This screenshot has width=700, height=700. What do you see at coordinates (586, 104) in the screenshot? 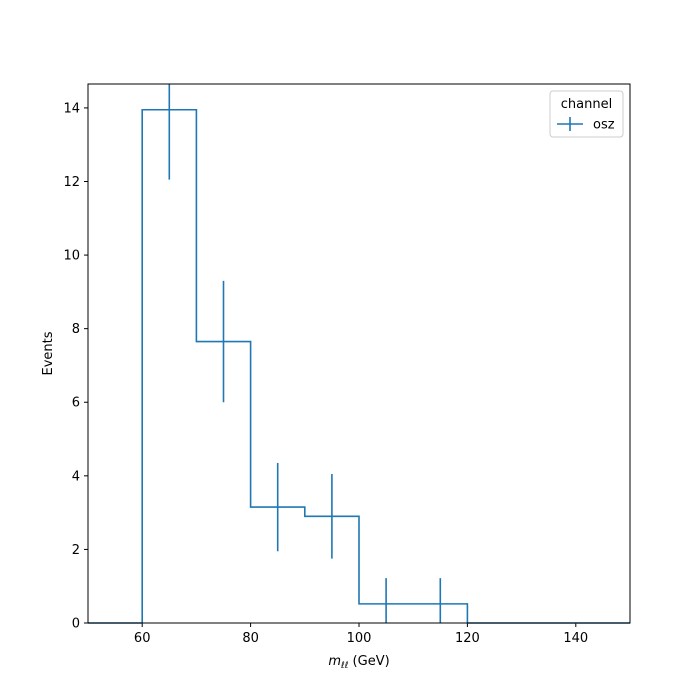
I see `legend-title: channel` at bounding box center [586, 104].